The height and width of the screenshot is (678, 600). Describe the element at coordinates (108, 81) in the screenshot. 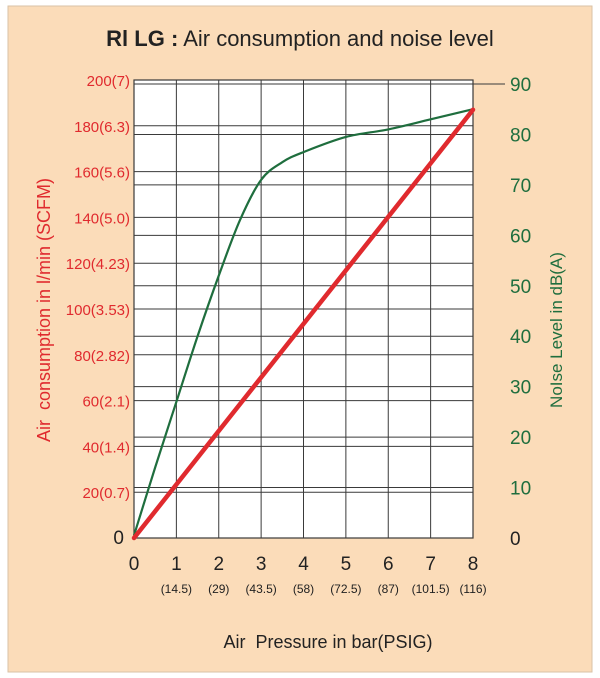

I see `left-tick-label: 200(7)` at that location.